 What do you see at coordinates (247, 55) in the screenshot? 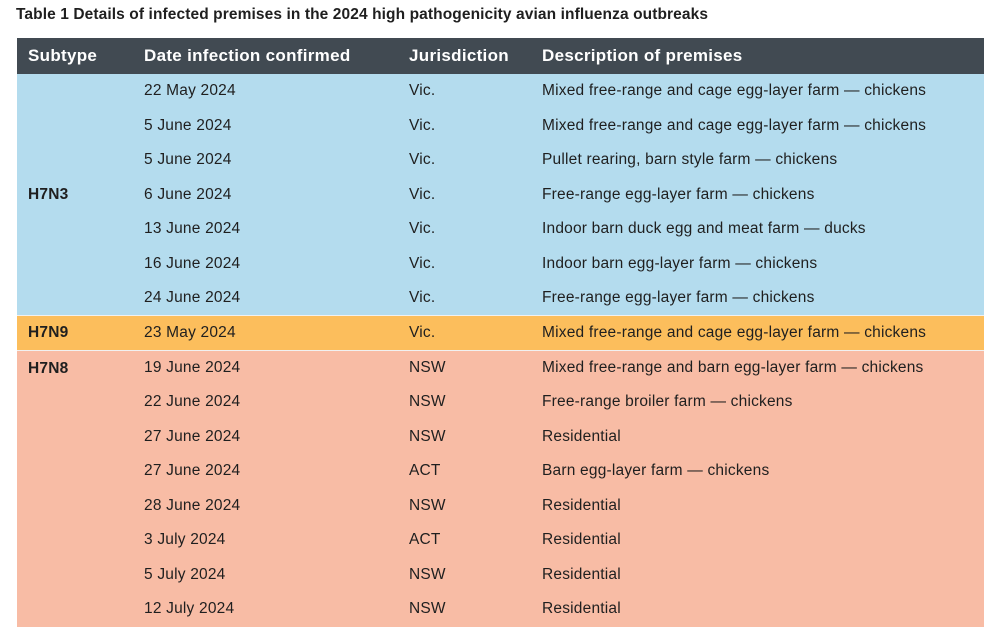
I see `header-date: Date infection confirmed` at bounding box center [247, 55].